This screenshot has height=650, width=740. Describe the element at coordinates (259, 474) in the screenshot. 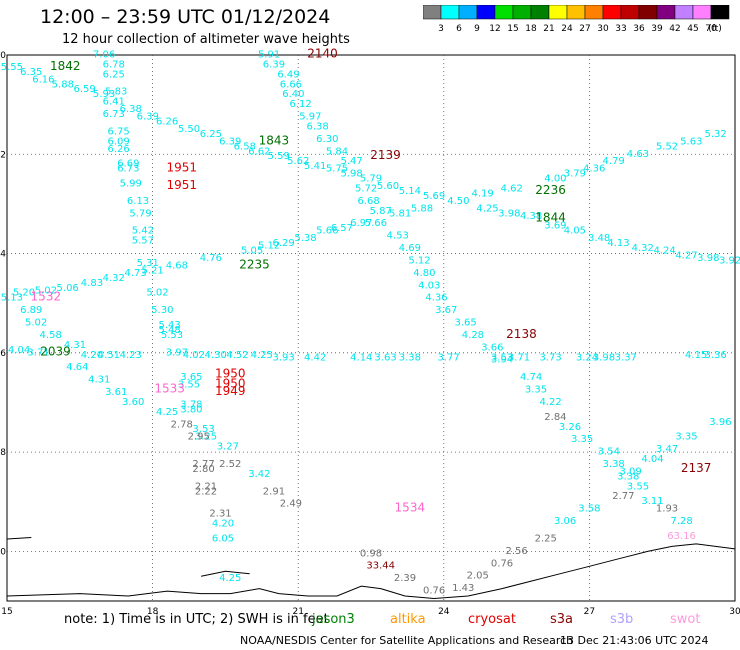

I see `wave-height-value: 3.42` at that location.